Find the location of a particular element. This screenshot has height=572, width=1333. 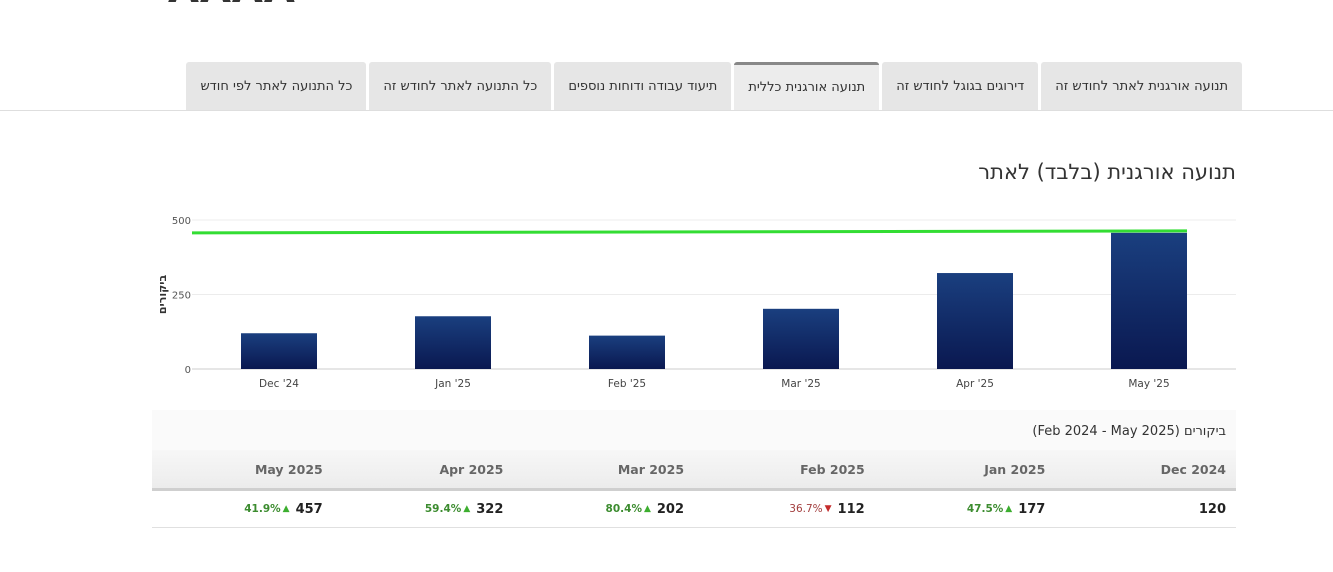

x-tick-label: Mar '25 is located at coordinates (800, 384).